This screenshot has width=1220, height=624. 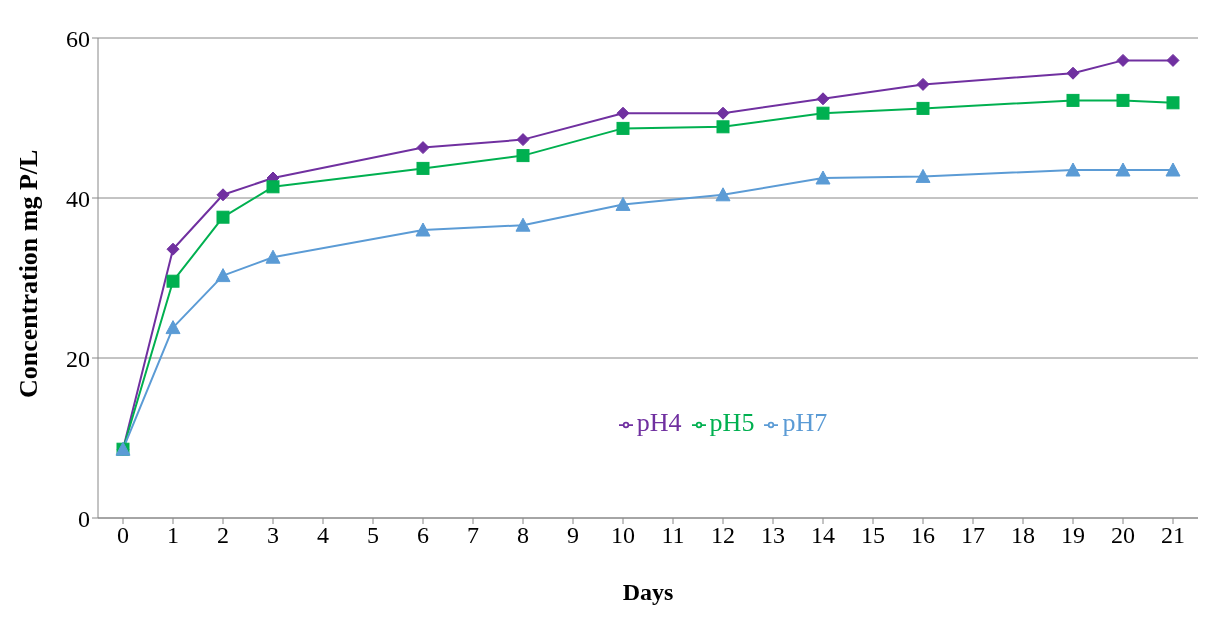 What do you see at coordinates (78, 198) in the screenshot?
I see `y-tick-label: 40` at bounding box center [78, 198].